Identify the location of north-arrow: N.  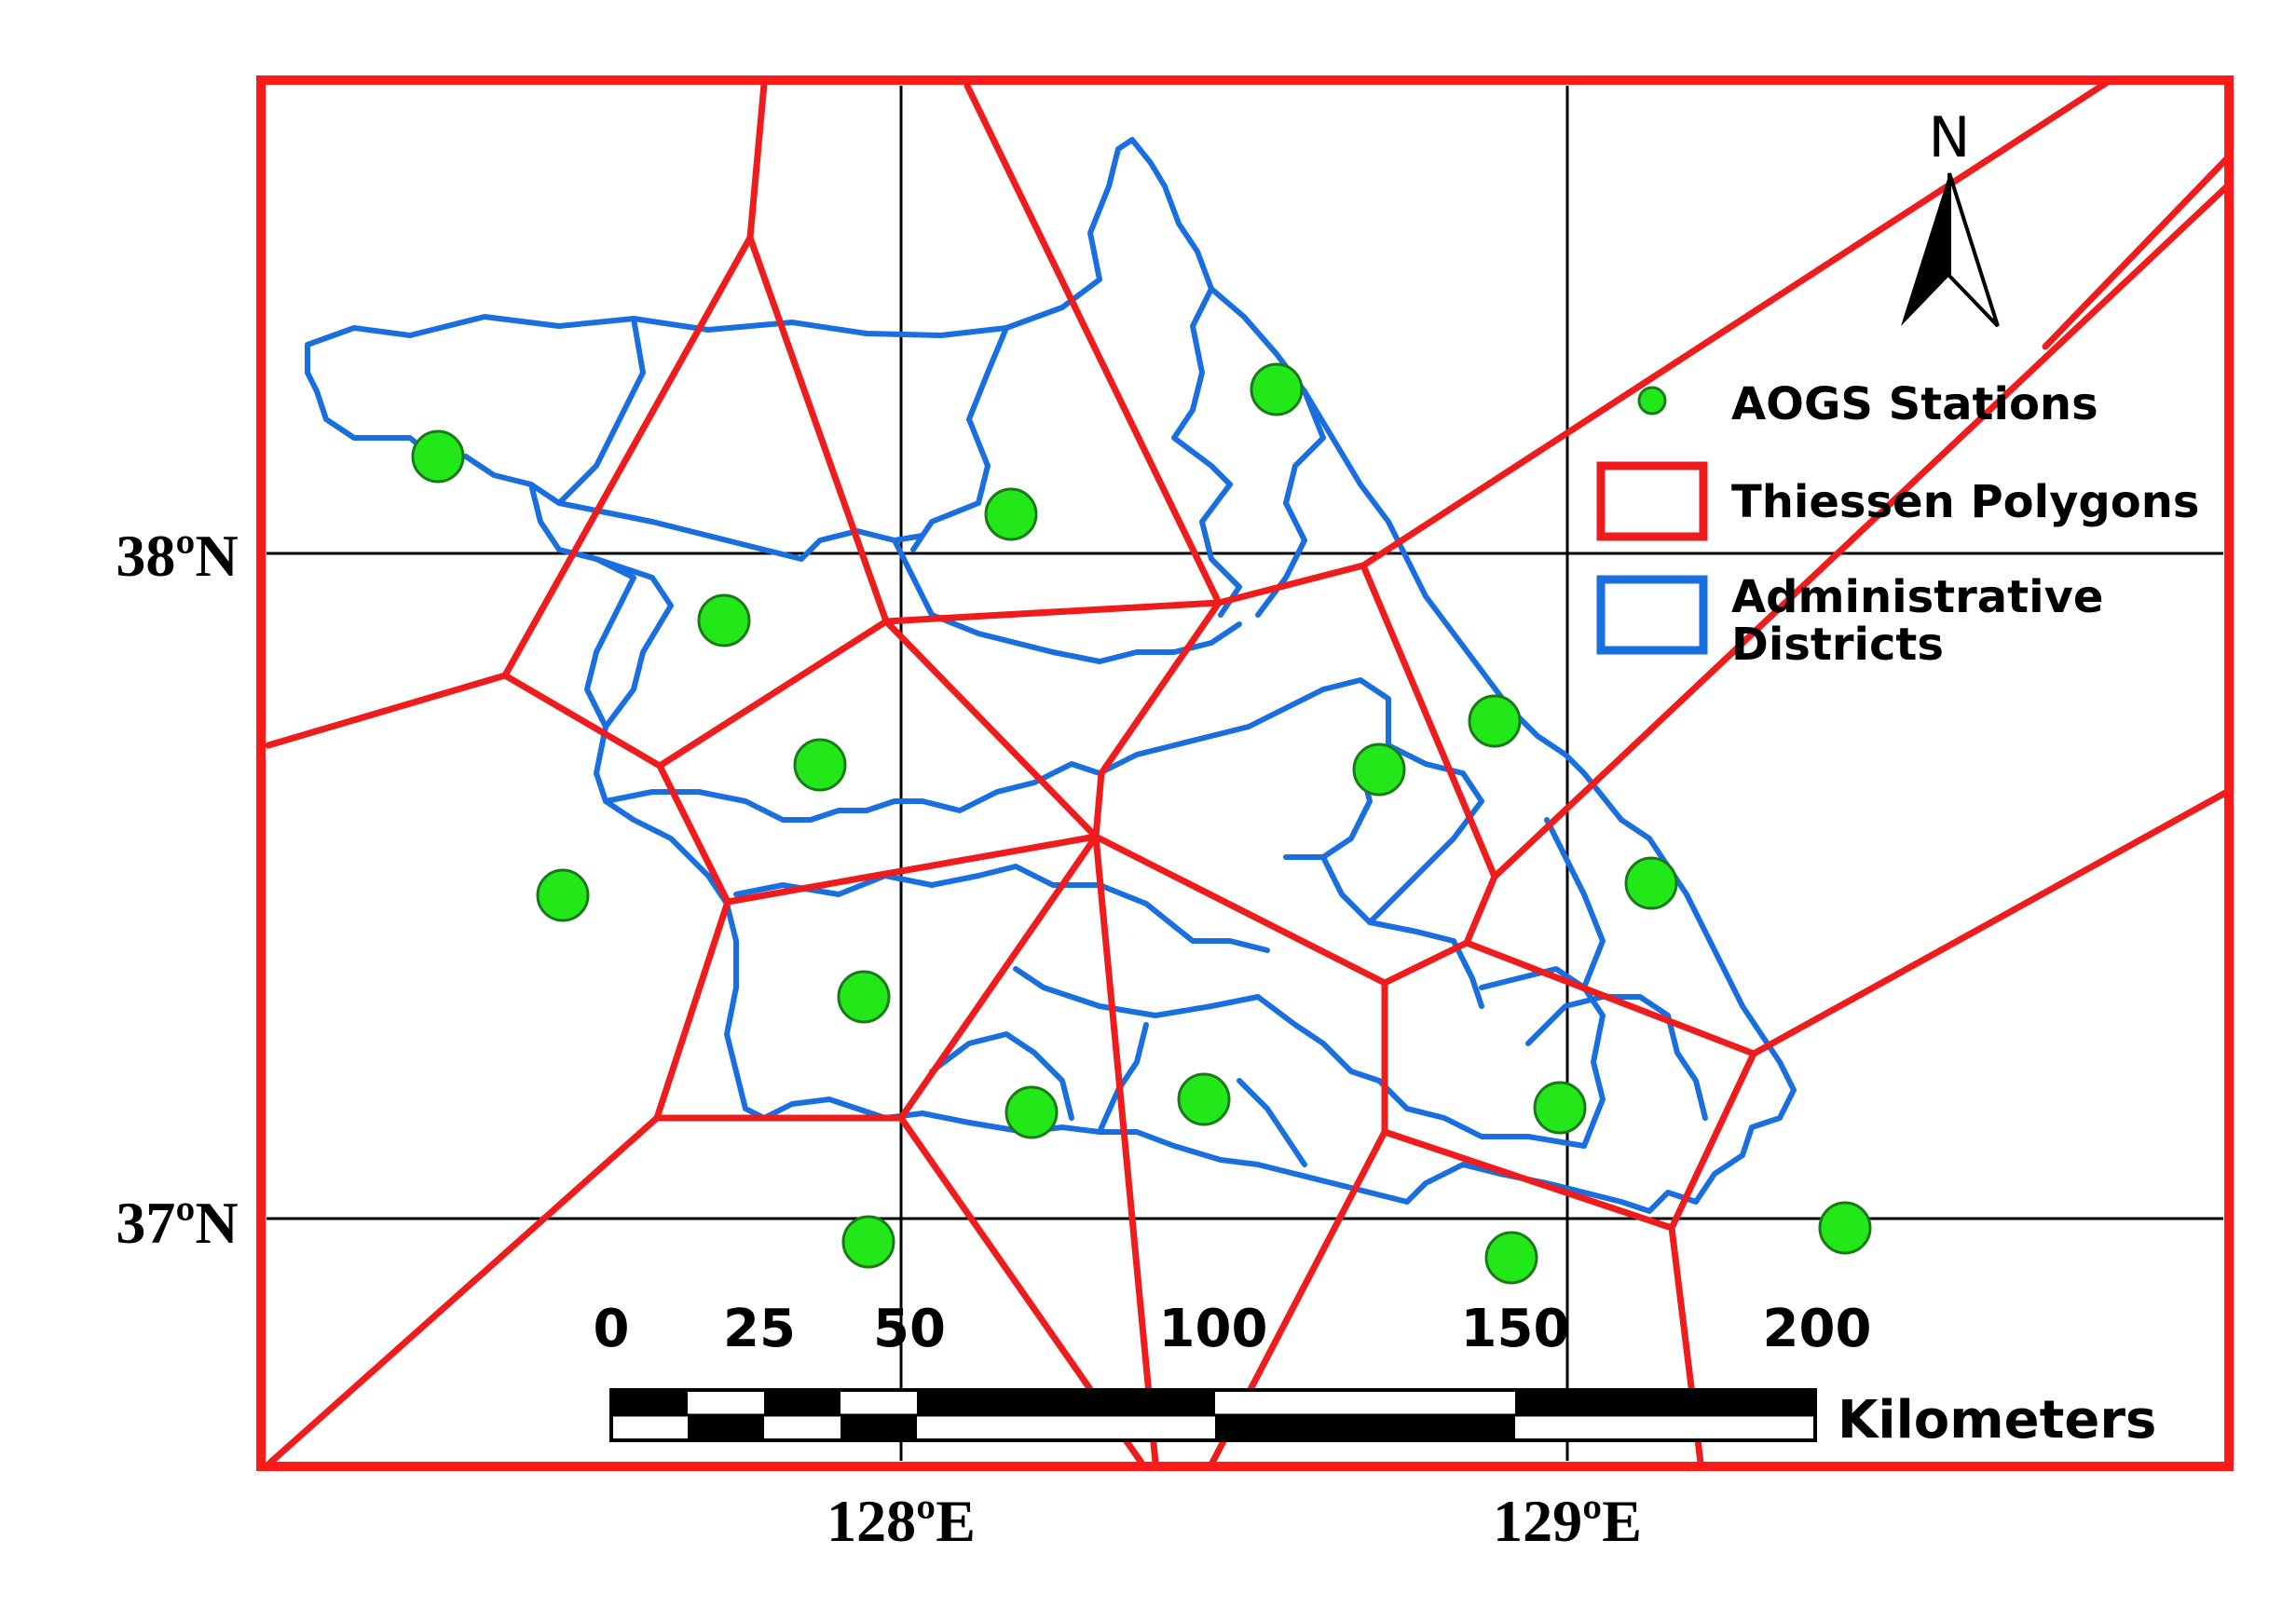
(1951, 216).